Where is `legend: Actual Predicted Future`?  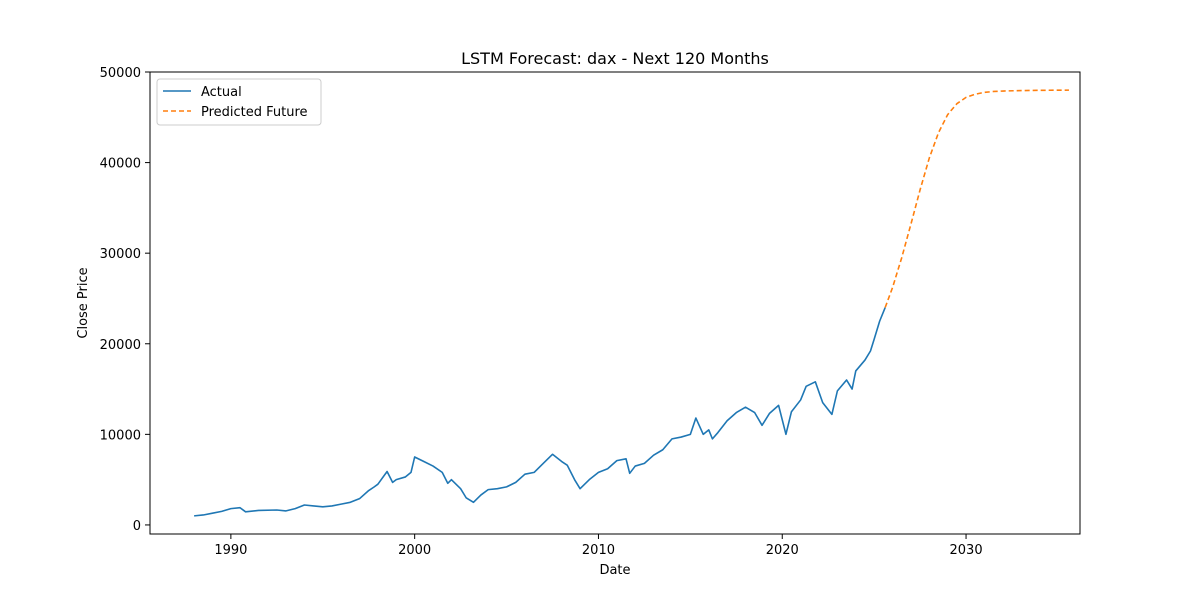
legend: Actual Predicted Future is located at coordinates (239, 102).